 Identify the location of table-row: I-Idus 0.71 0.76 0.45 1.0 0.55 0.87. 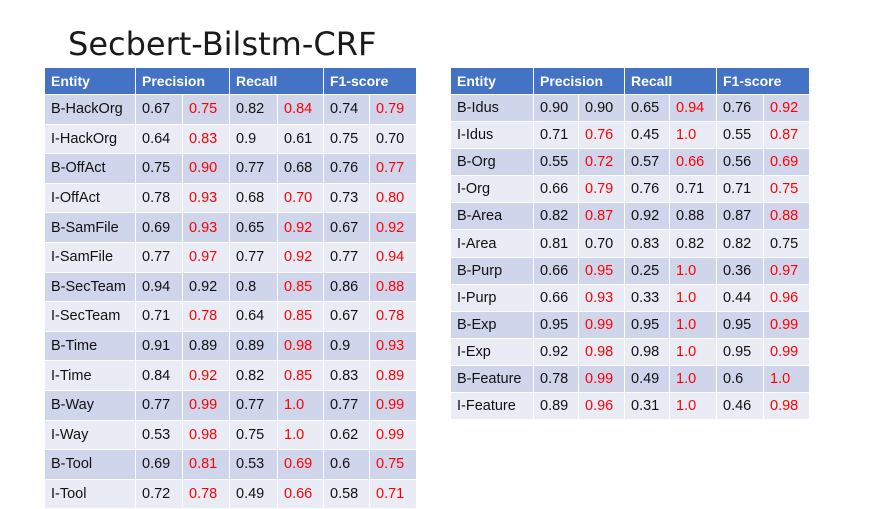
(630, 135).